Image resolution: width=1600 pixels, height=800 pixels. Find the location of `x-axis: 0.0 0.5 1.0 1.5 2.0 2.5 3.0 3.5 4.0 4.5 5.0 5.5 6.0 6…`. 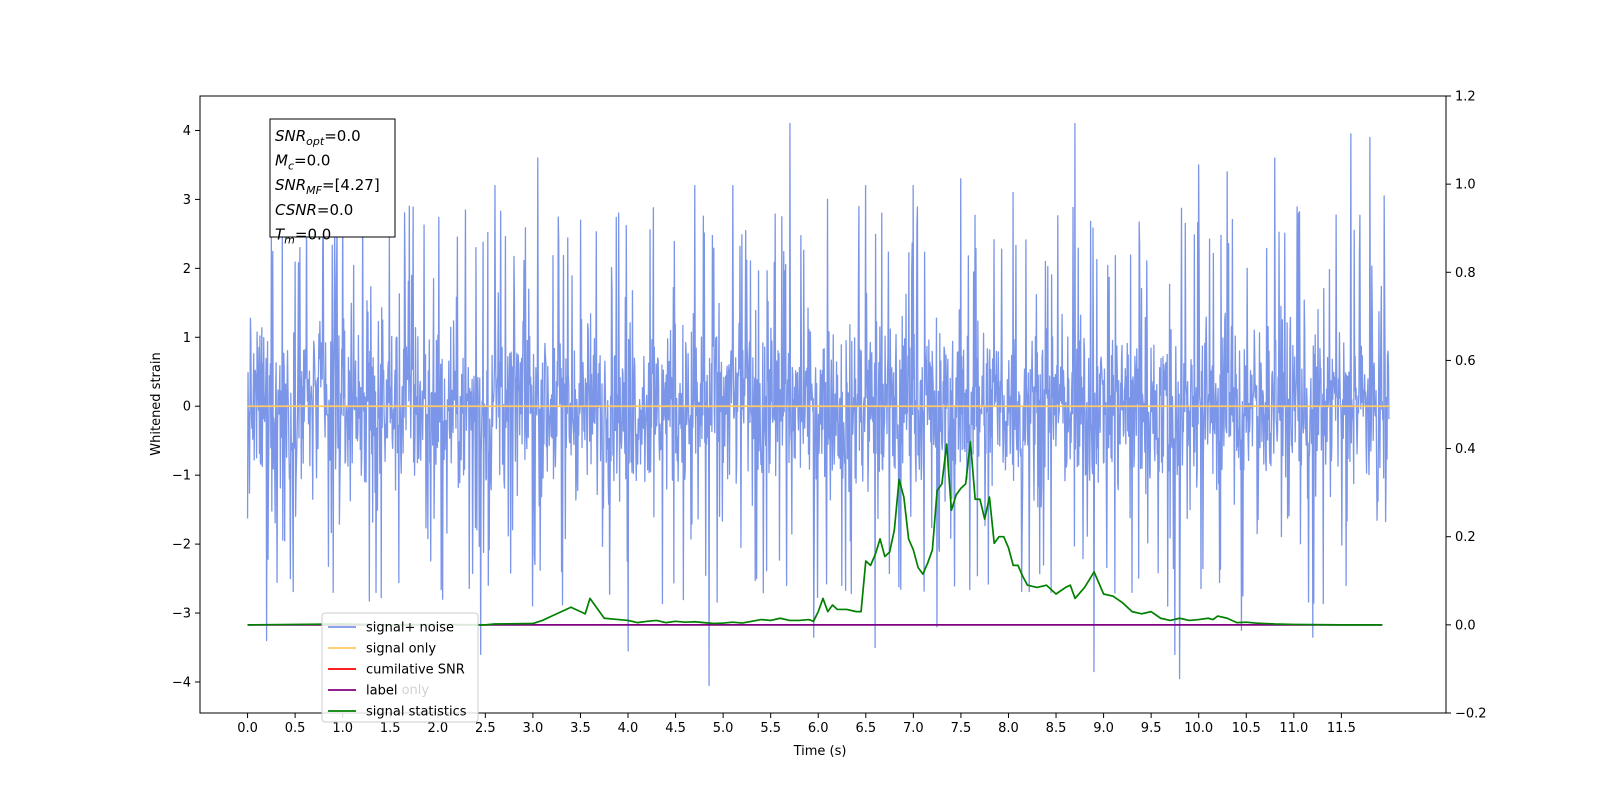

x-axis: 0.0 0.5 1.0 1.5 2.0 2.5 3.0 3.5 4.0 4.5 5.0 5.5 6.0 6… is located at coordinates (796, 724).